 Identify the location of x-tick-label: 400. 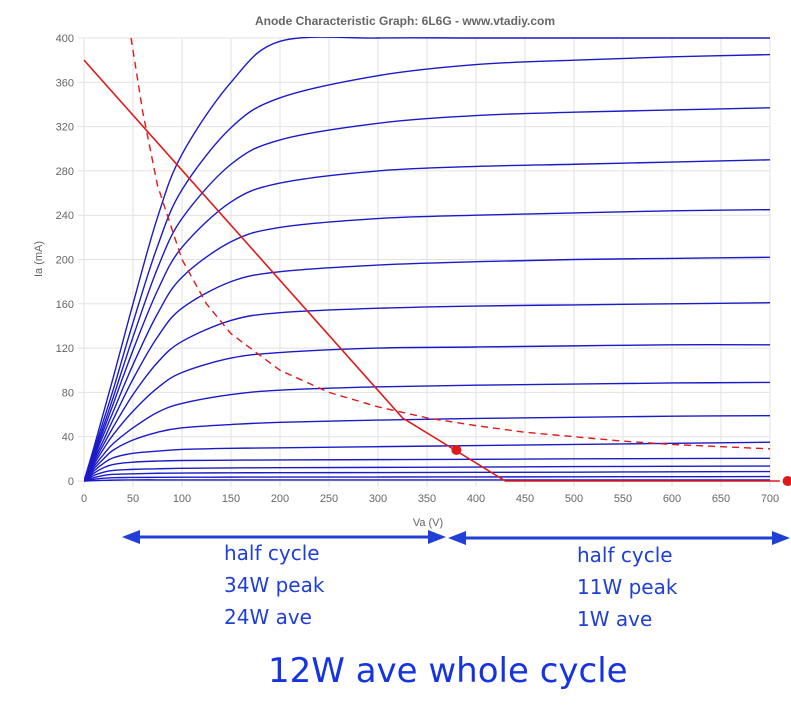
(476, 499).